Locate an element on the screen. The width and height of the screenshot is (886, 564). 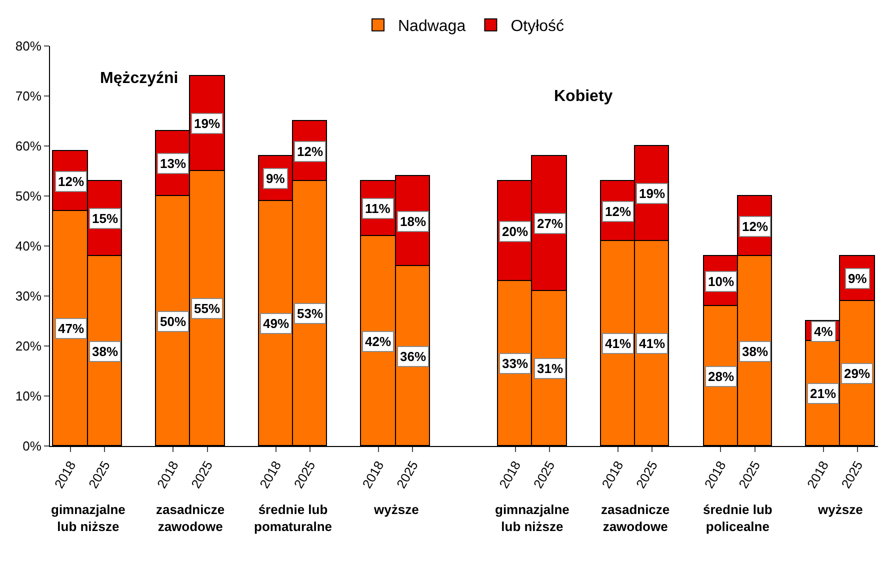
data-label: 20% is located at coordinates (515, 231).